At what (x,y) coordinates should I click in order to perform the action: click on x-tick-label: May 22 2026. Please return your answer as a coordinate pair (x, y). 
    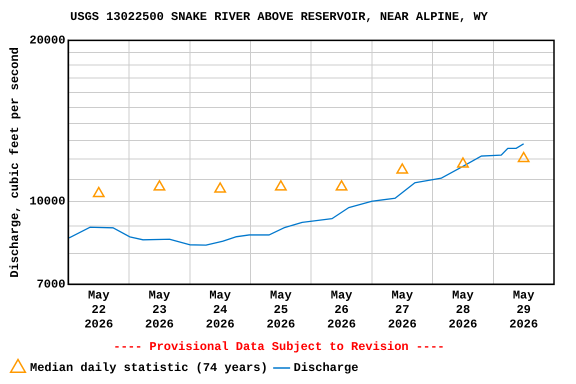
    Looking at the image, I should click on (99, 310).